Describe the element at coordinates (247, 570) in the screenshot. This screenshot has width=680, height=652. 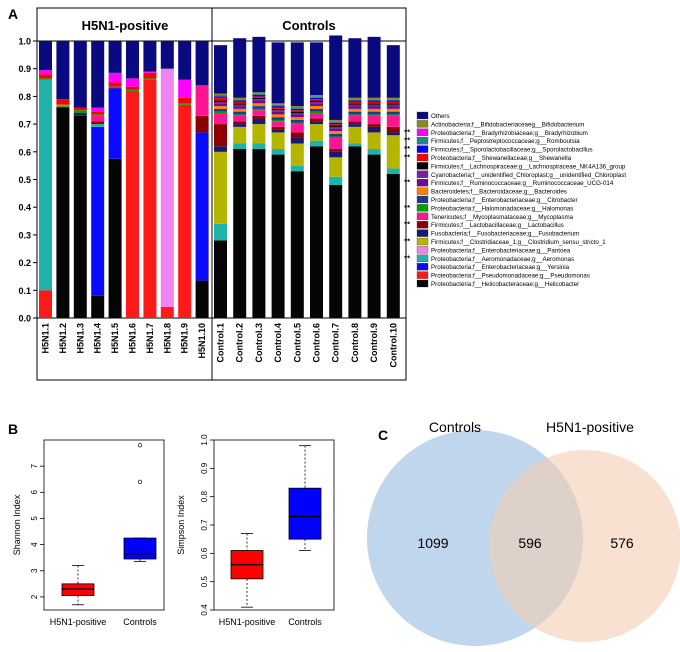
I see `box-h5n1` at that location.